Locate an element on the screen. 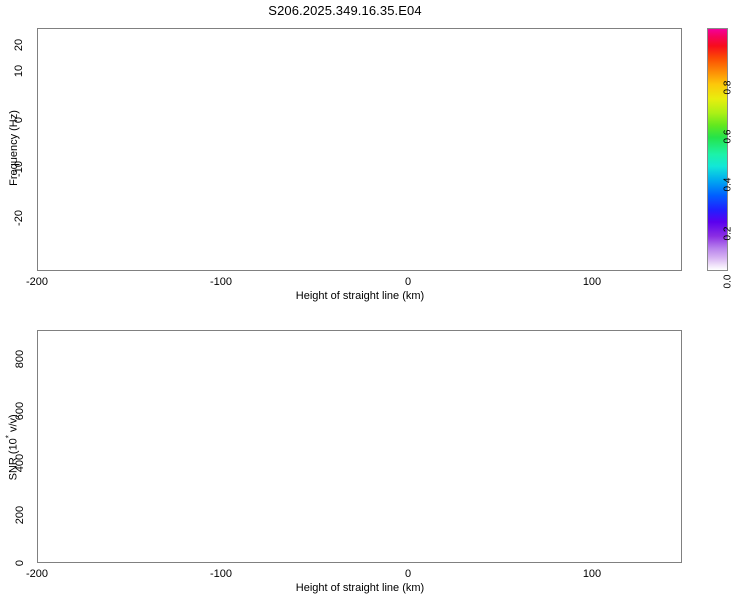  cbar-tick-label-4: 0.8 is located at coordinates (728, 87).